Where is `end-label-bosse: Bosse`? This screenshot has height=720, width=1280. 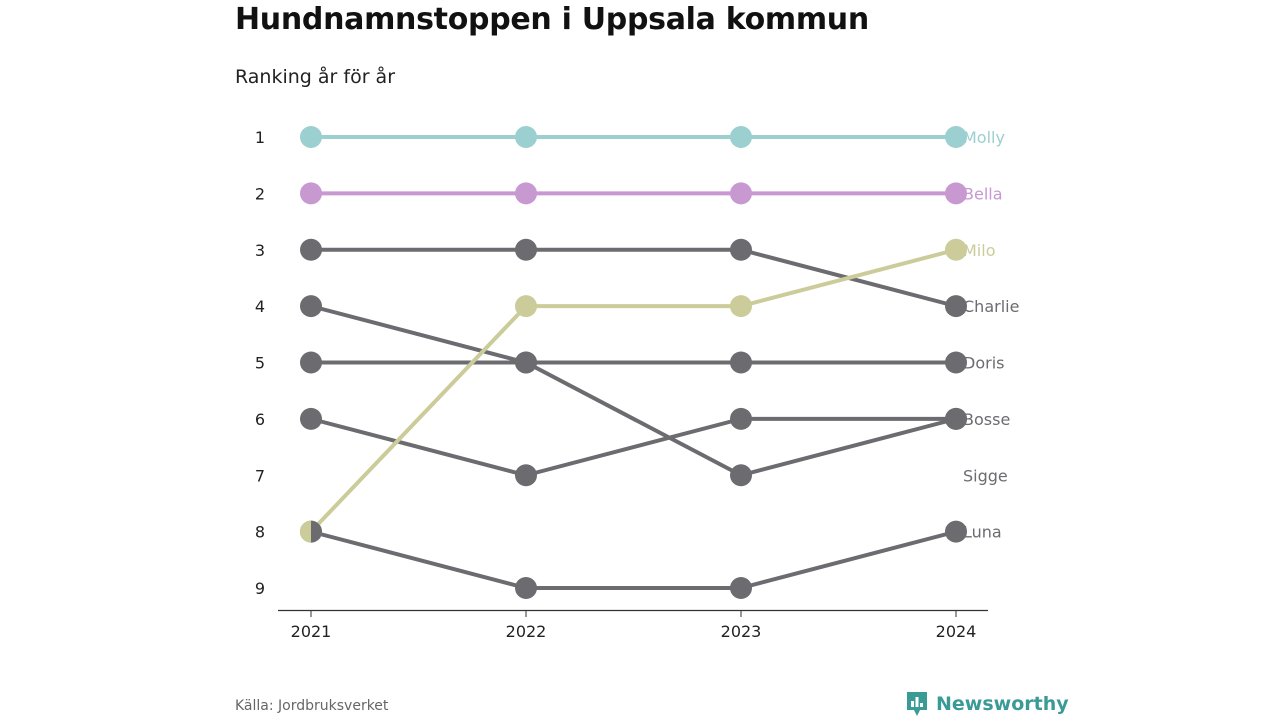
end-label-bosse: Bosse is located at coordinates (986, 419).